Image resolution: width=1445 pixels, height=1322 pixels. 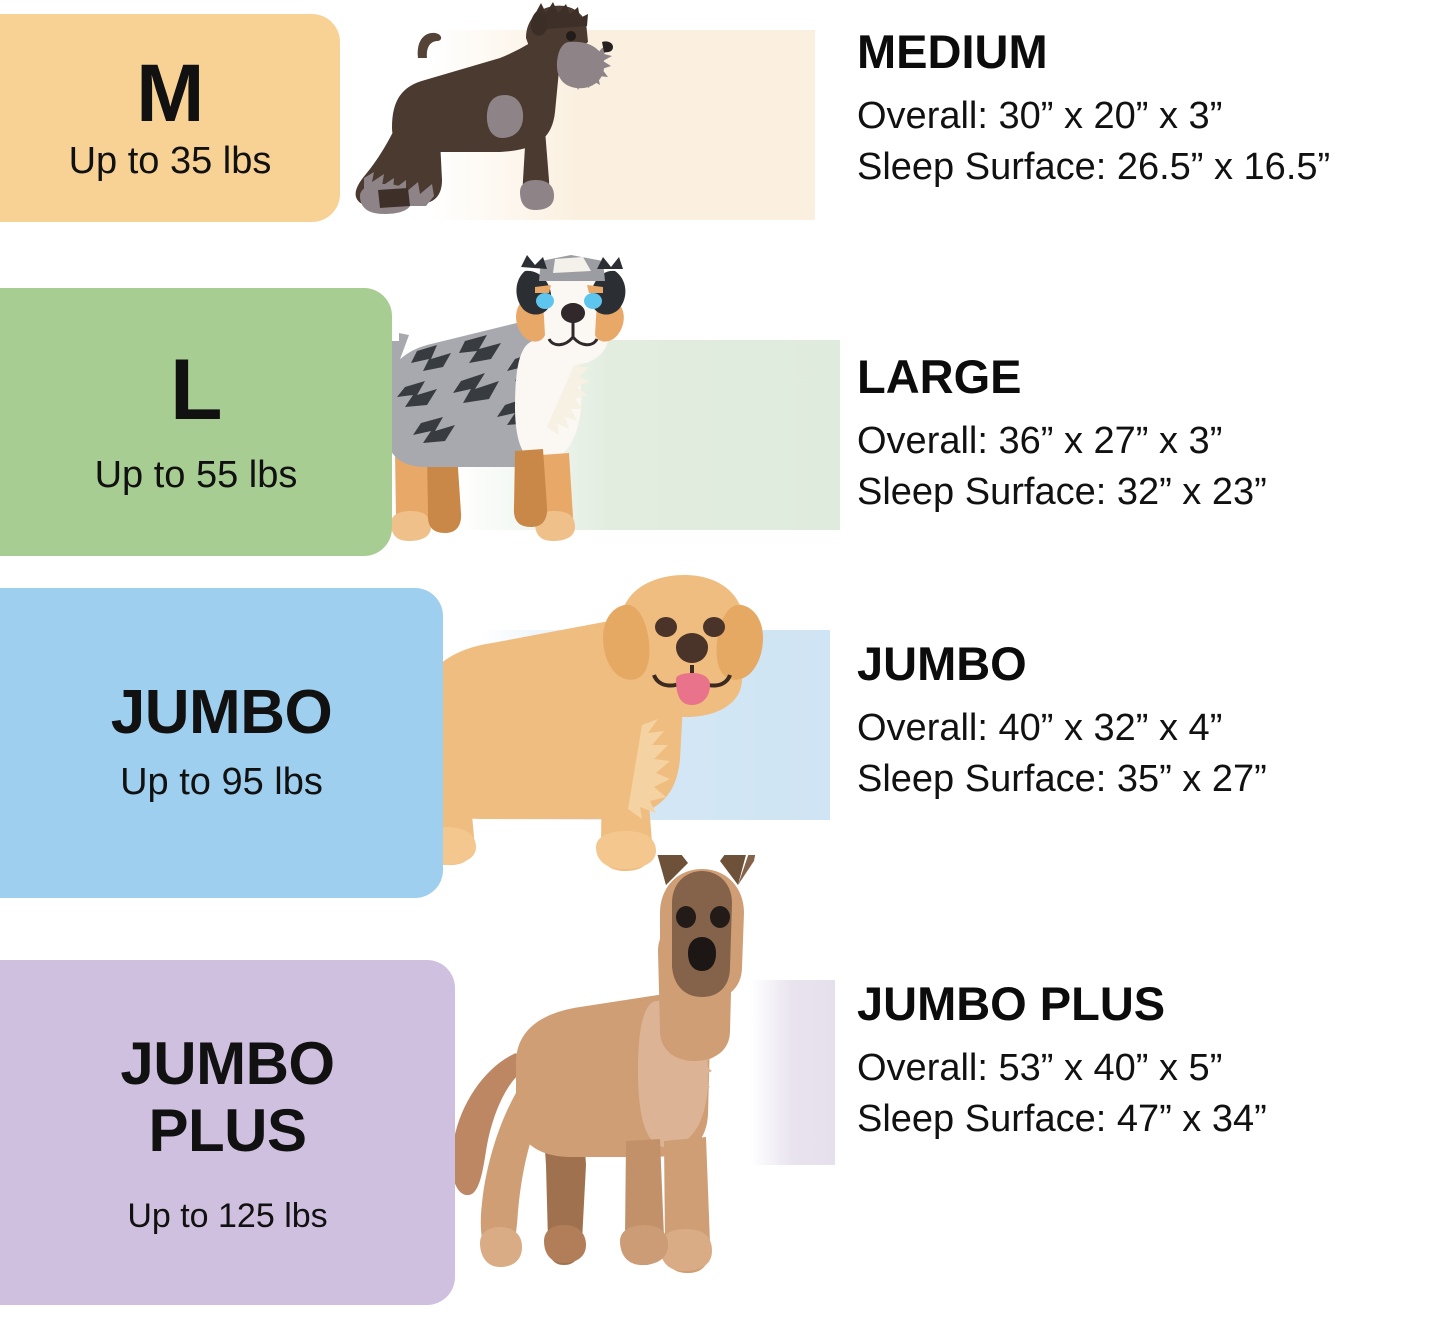 What do you see at coordinates (1011, 1003) in the screenshot?
I see `size-title: JUMBO PLUS` at bounding box center [1011, 1003].